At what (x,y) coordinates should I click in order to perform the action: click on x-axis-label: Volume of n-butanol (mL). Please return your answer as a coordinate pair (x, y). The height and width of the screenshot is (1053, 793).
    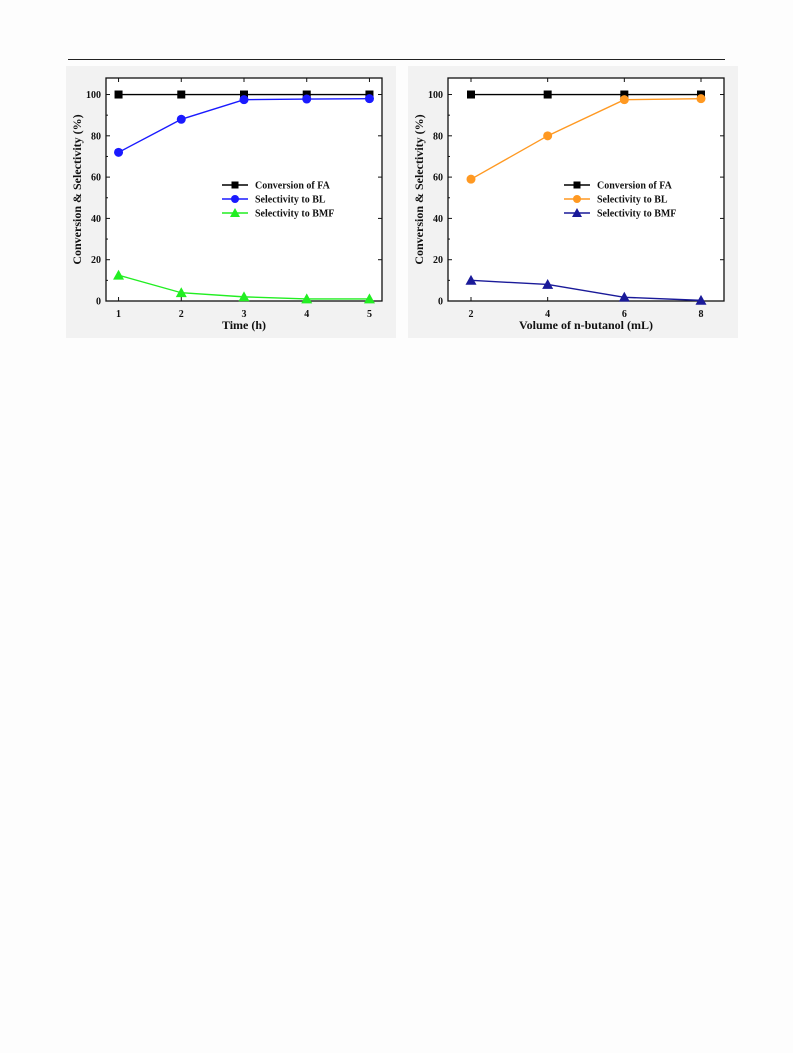
    Looking at the image, I should click on (586, 325).